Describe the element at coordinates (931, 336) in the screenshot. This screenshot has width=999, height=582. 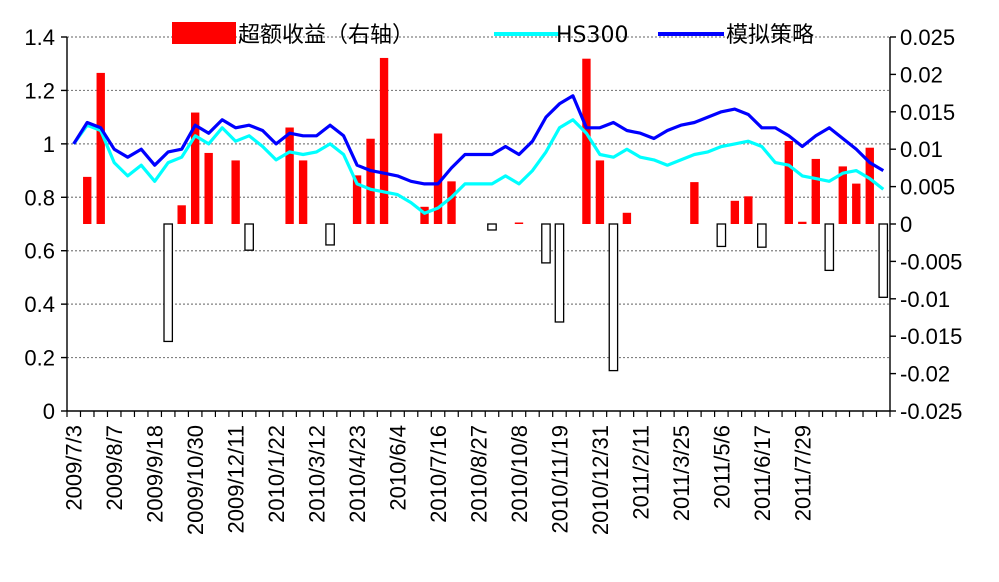
I see `right-axis-tick-label: -0.015` at that location.